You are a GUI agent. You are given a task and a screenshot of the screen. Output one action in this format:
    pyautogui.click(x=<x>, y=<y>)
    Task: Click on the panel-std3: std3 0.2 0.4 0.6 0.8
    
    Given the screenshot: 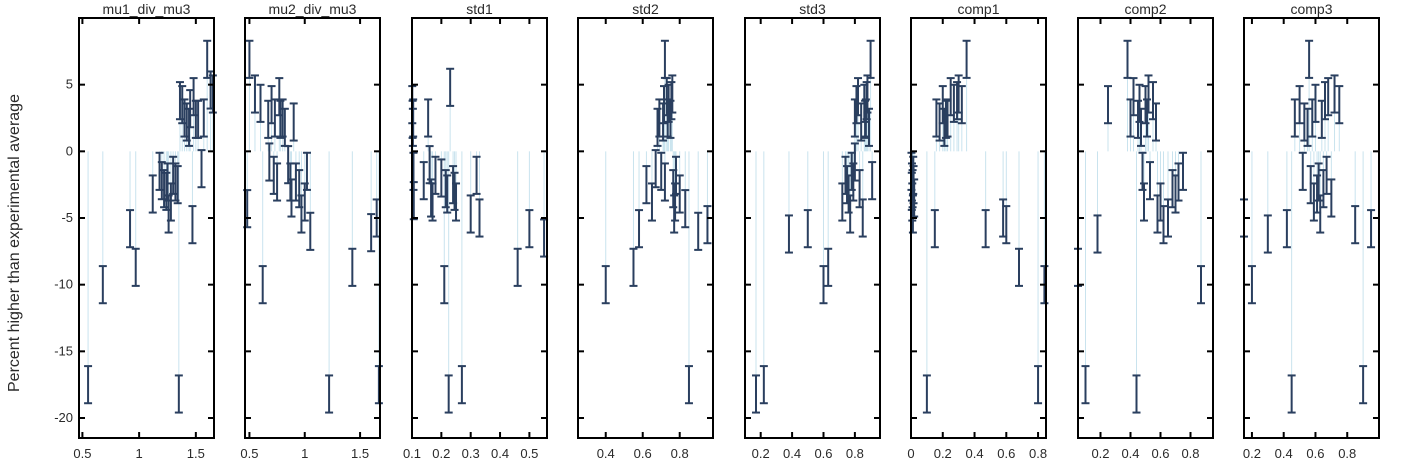 What is the action you would take?
    pyautogui.click(x=812, y=231)
    